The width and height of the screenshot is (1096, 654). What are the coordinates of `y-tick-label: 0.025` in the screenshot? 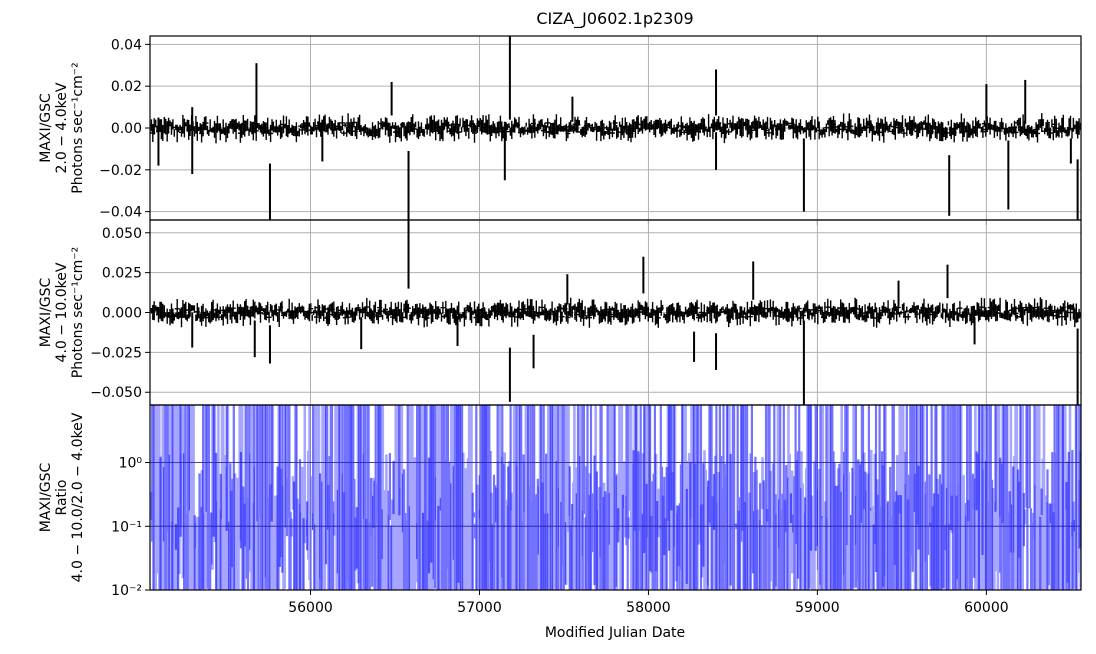 It's located at (122, 274).